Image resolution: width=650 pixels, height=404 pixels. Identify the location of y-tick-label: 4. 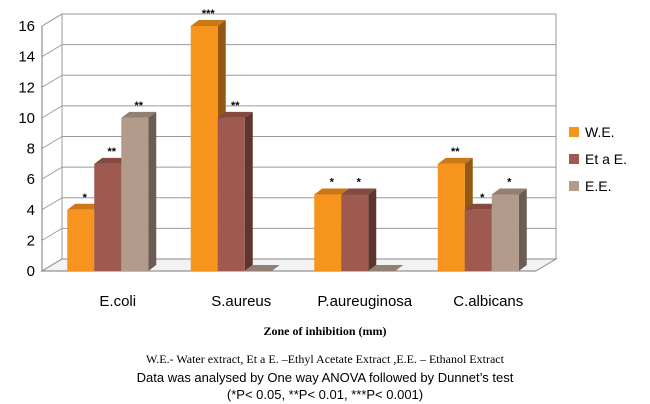
(31, 210).